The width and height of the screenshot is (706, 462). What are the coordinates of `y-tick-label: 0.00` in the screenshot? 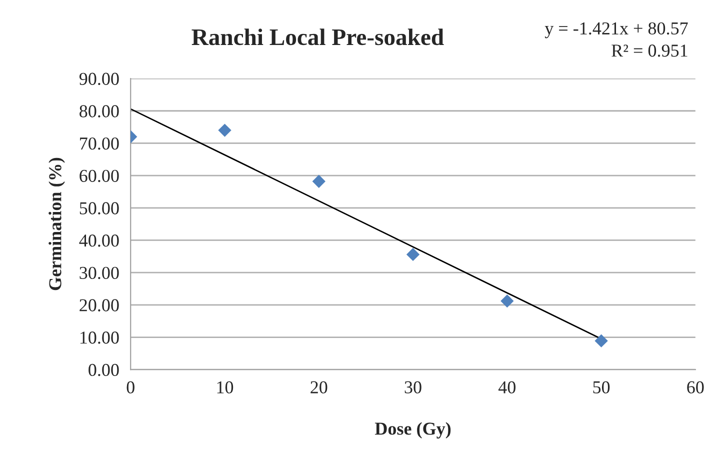 It's located at (103, 370).